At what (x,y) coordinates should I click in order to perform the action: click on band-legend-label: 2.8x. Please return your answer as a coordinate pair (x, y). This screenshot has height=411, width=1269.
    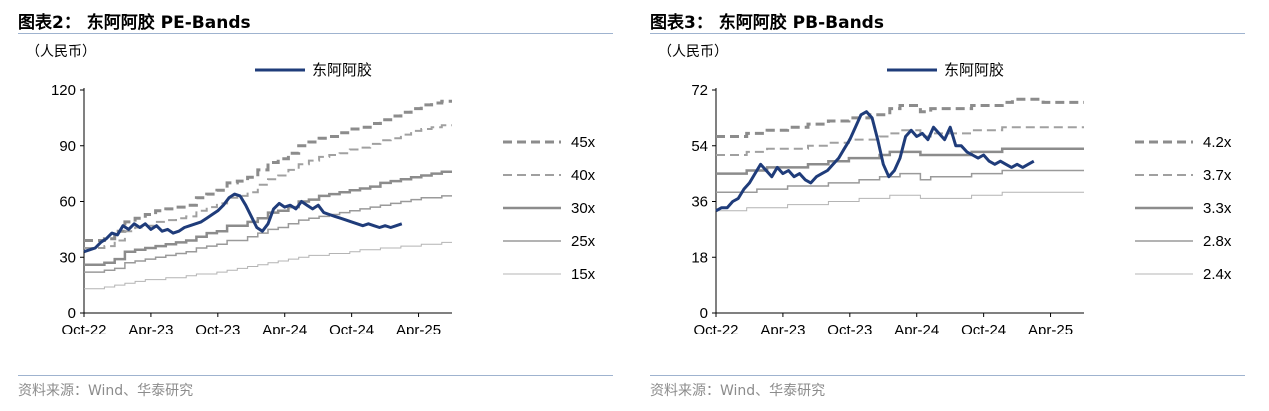
    Looking at the image, I should click on (1217, 241).